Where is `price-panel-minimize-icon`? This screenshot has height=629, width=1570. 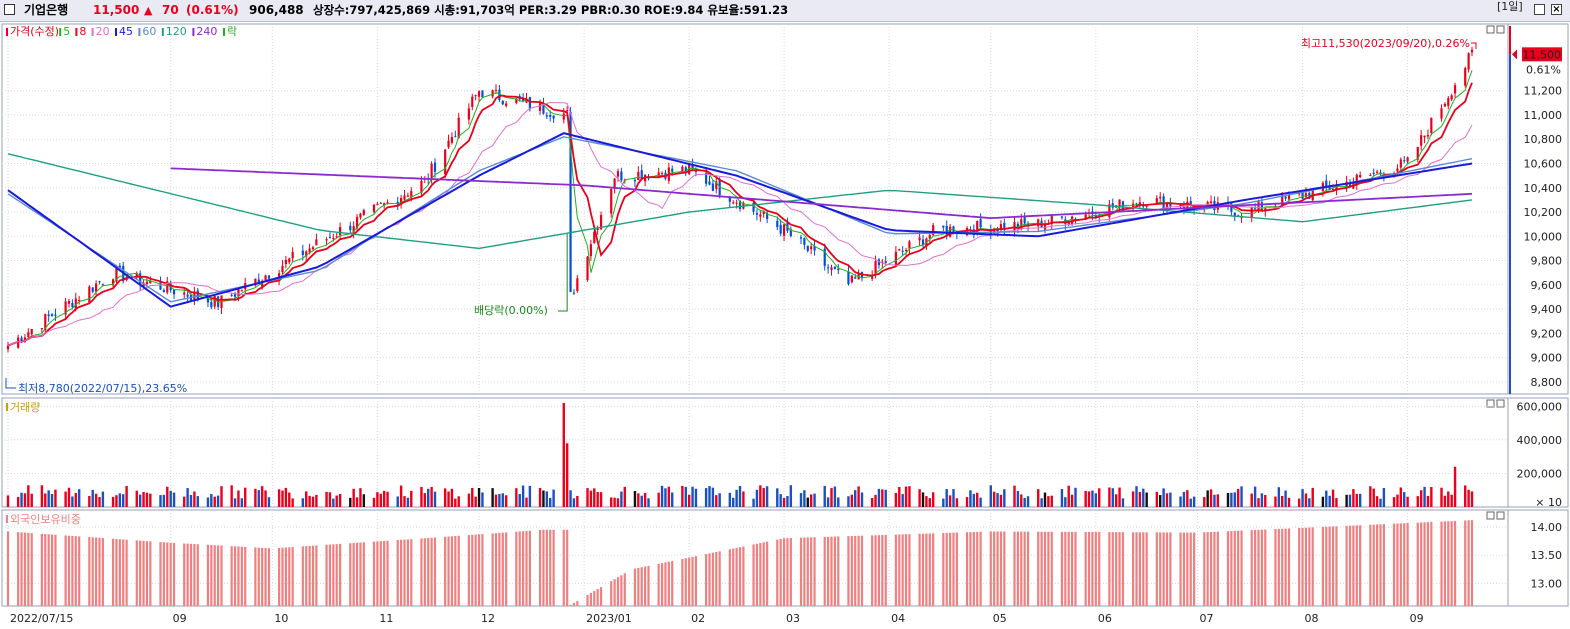
price-panel-minimize-icon is located at coordinates (1490, 29).